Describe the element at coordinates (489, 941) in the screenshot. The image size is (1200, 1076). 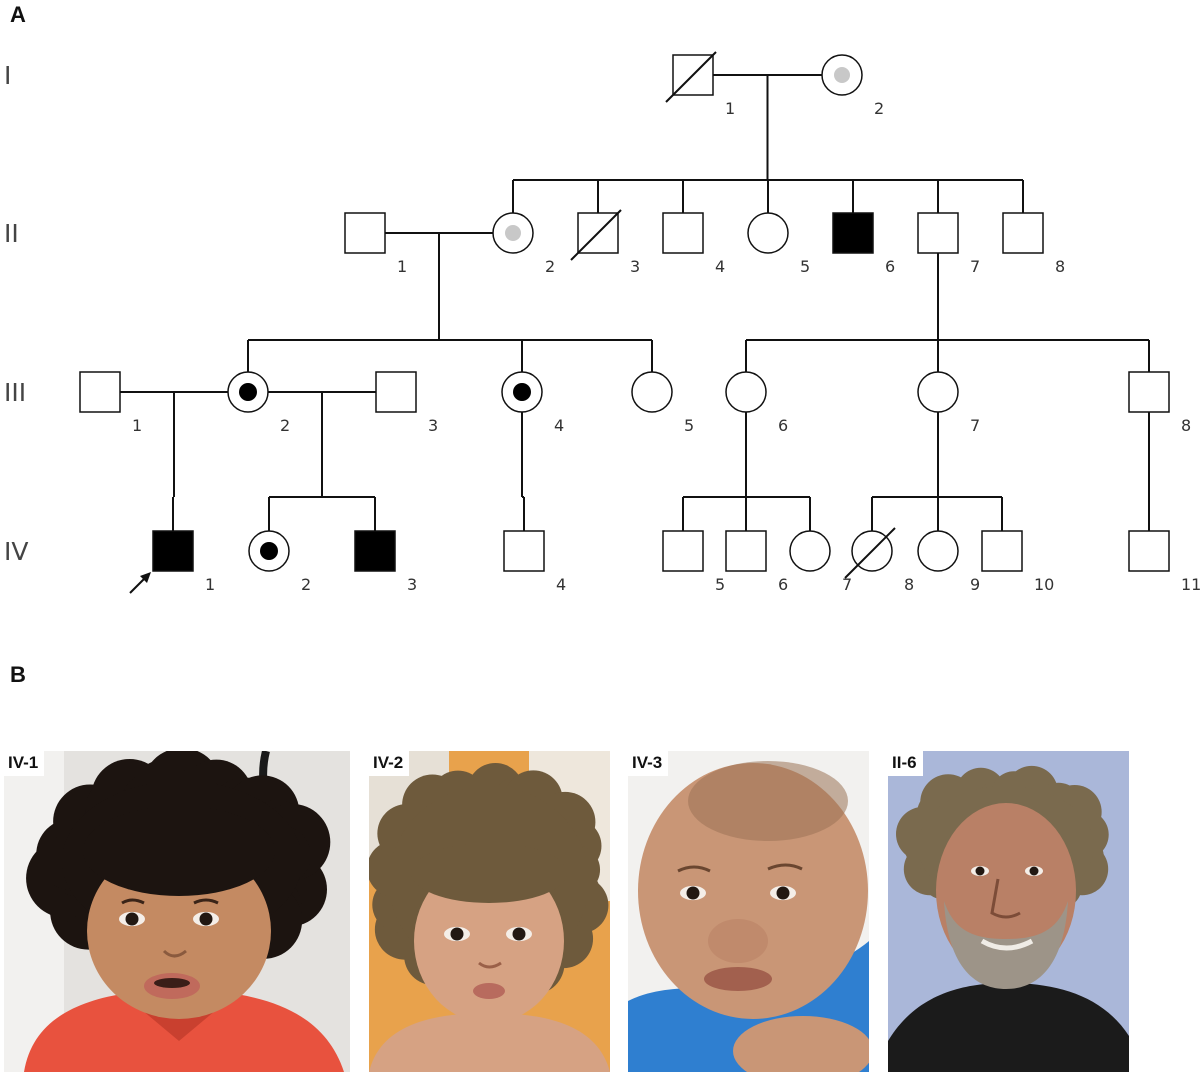
I see `face` at that location.